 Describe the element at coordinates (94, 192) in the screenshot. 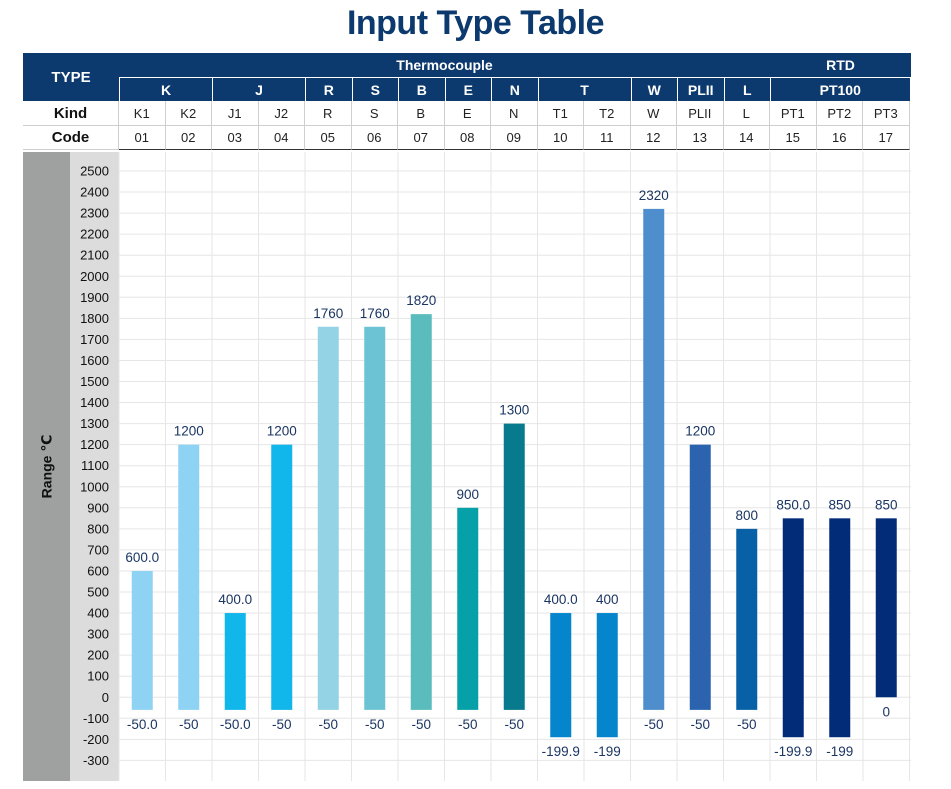

I see `y-tick-label: 2400` at that location.